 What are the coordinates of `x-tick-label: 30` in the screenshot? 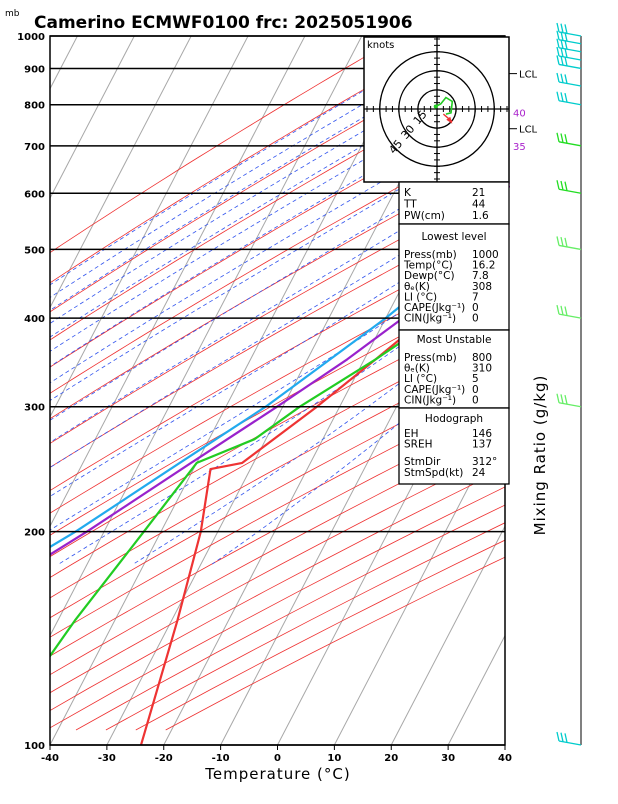 It's located at (448, 758).